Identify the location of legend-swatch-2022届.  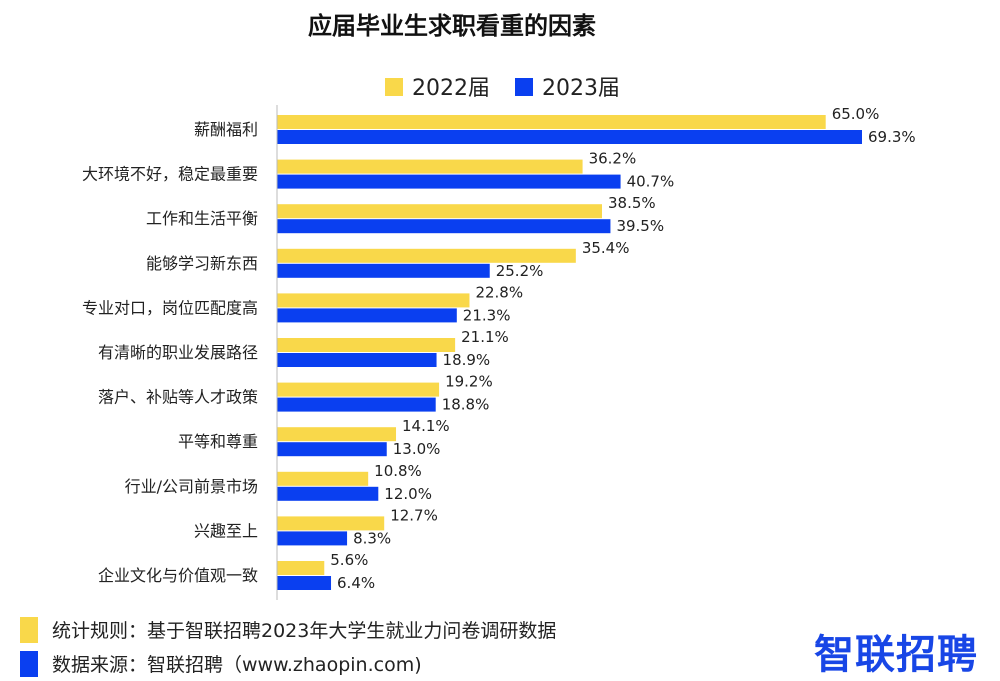
(394, 87).